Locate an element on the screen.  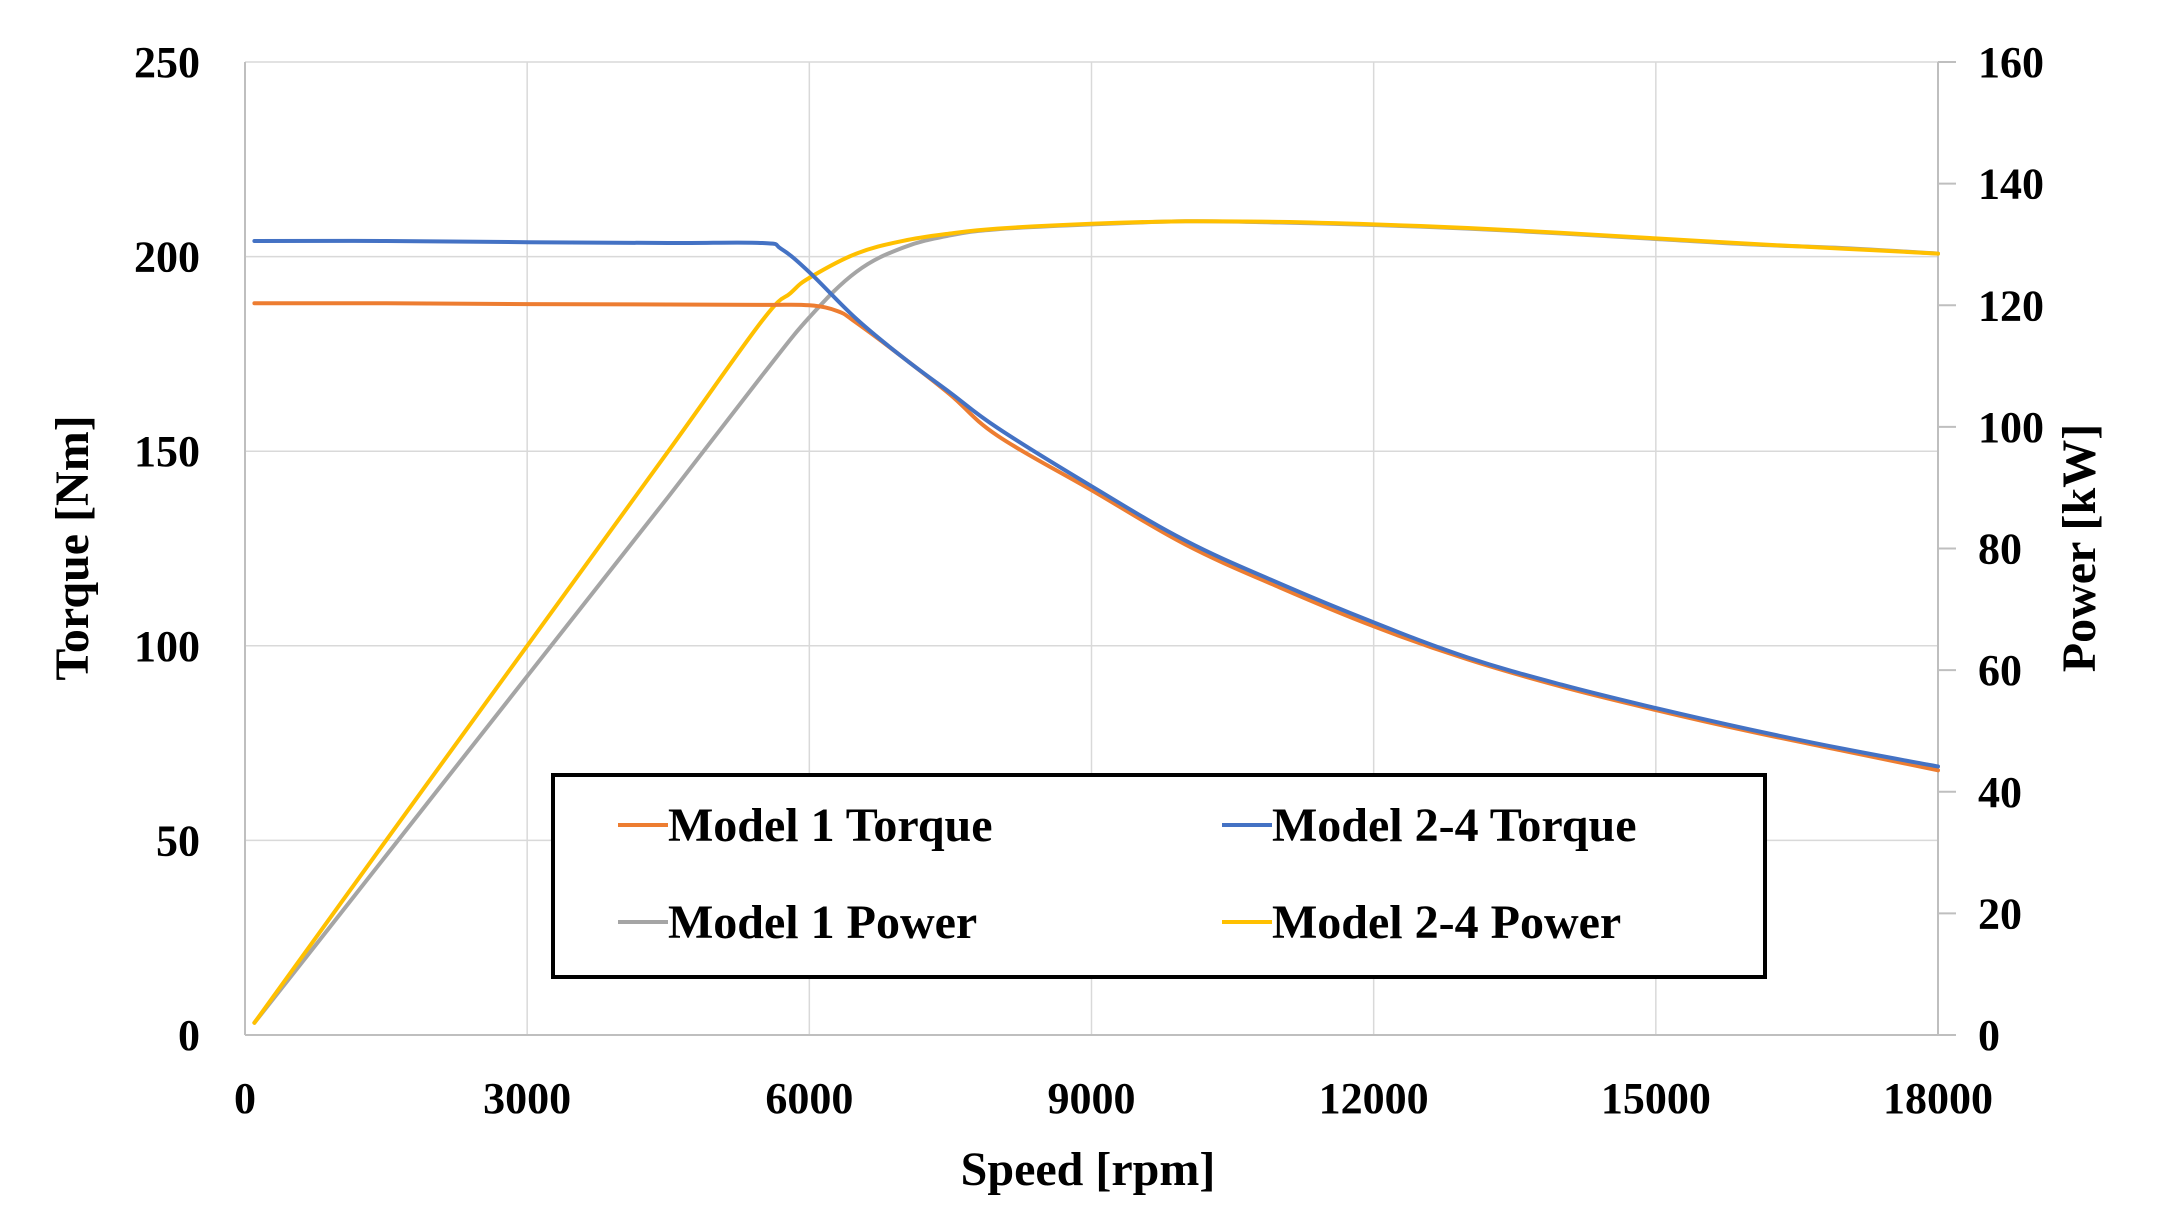
x-tick-label: 6000 is located at coordinates (809, 1098).